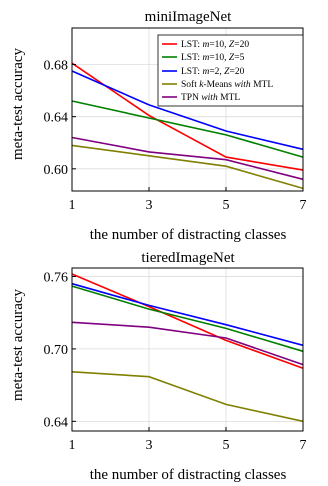 The width and height of the screenshot is (328, 486). What do you see at coordinates (56, 170) in the screenshot?
I see `y-tick-label: 0.60` at bounding box center [56, 170].